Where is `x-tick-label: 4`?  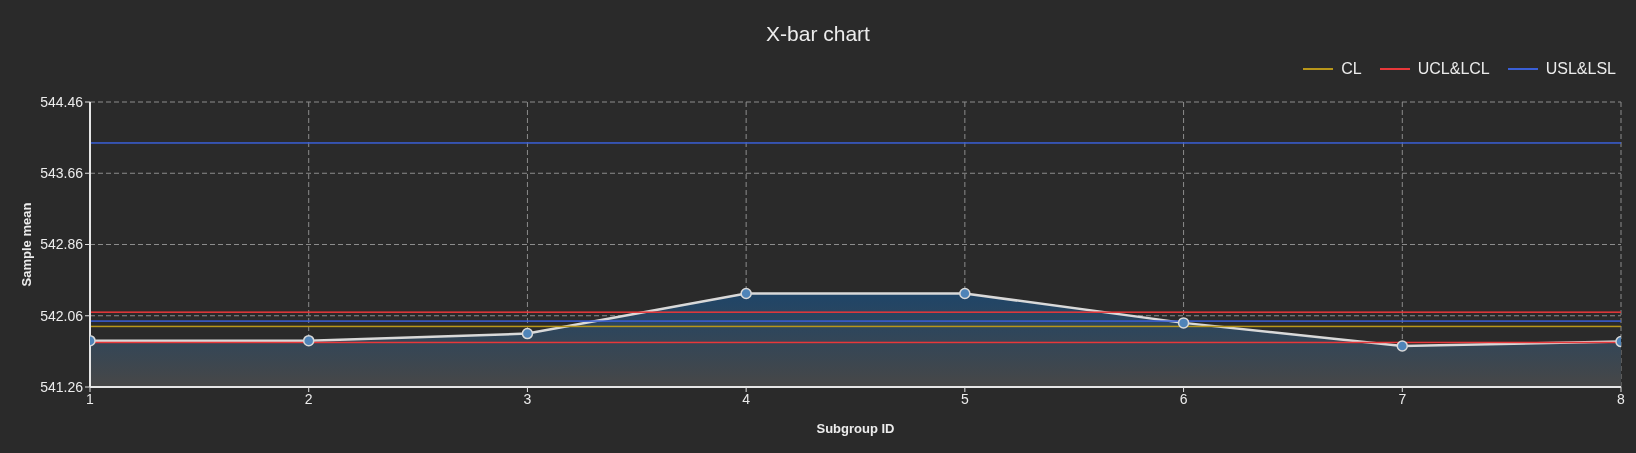 x-tick-label: 4 is located at coordinates (746, 398).